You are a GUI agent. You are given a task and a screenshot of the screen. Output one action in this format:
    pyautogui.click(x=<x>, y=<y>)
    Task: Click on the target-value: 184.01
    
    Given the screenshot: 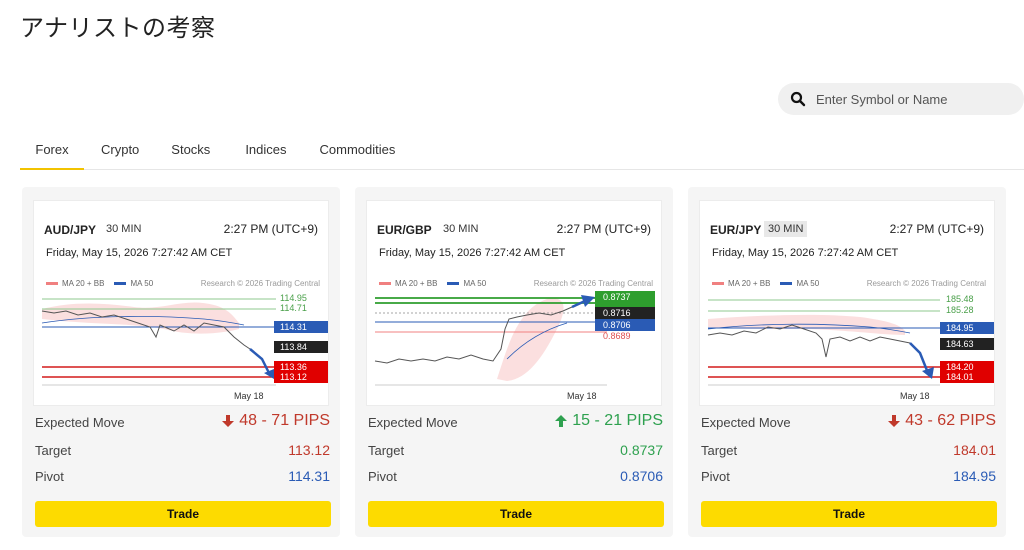 What is the action you would take?
    pyautogui.click(x=974, y=450)
    